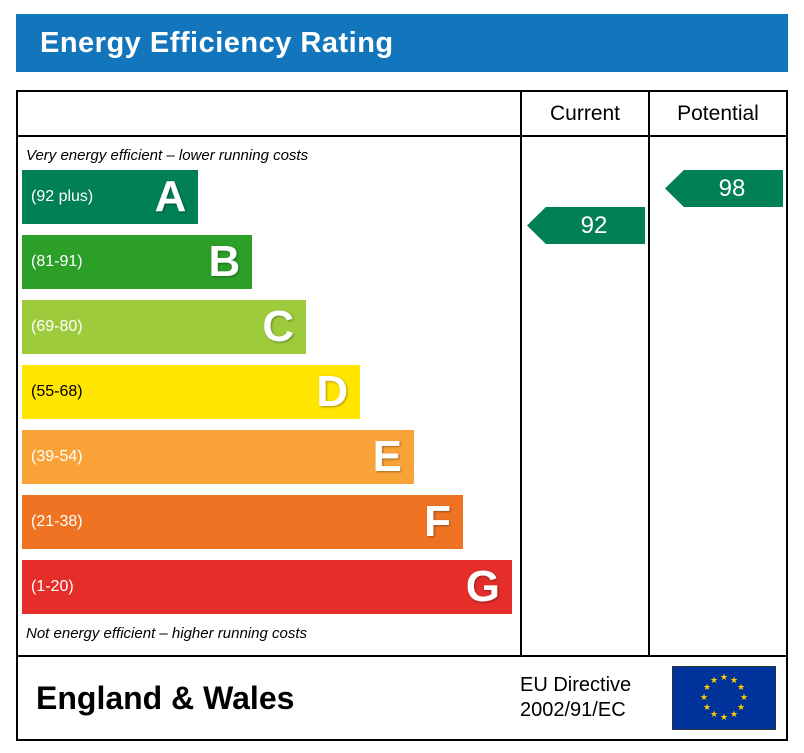 The width and height of the screenshot is (804, 753). I want to click on band-bar: (69-80) C, so click(164, 327).